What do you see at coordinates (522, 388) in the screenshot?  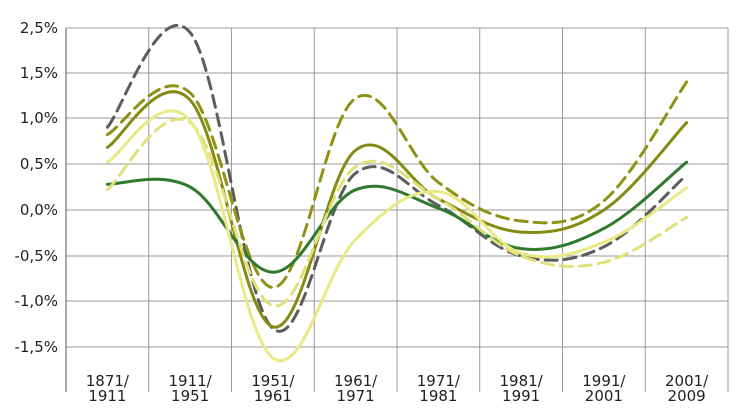 I see `x-tick-label: 1981/1991` at bounding box center [522, 388].